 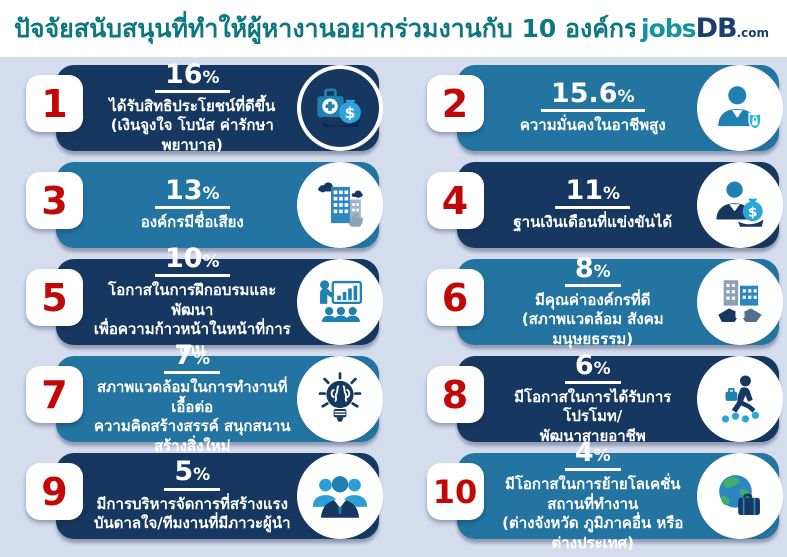 I want to click on factor-percent: 13%, so click(x=192, y=193).